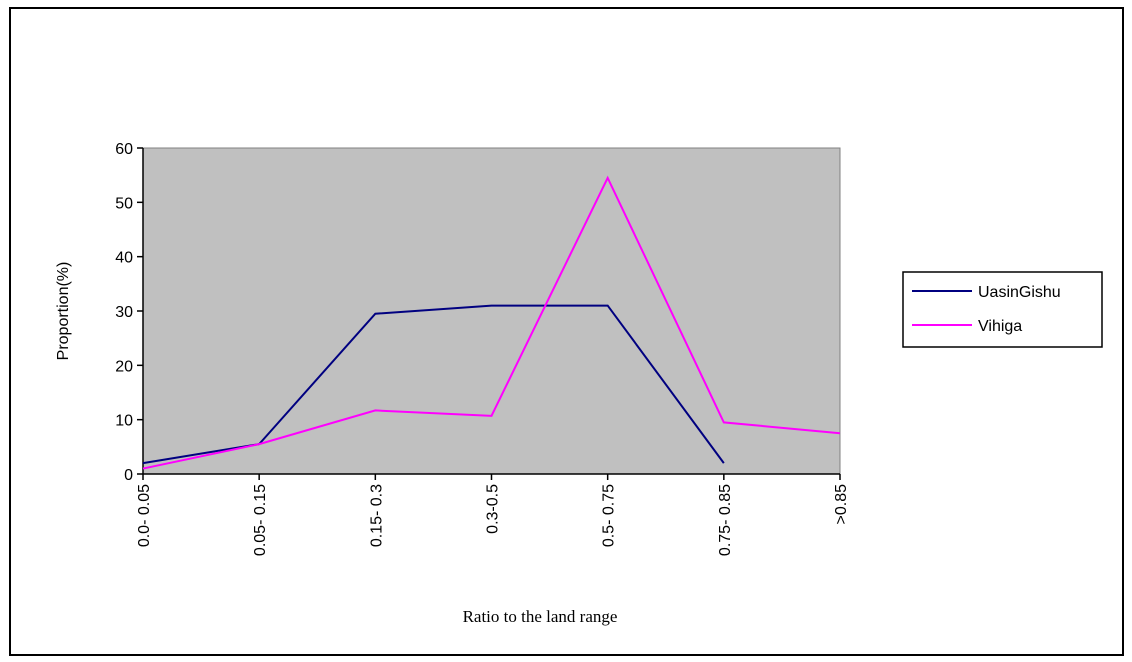 The height and width of the screenshot is (662, 1132). I want to click on y-axis-title: Proportion(%), so click(63, 311).